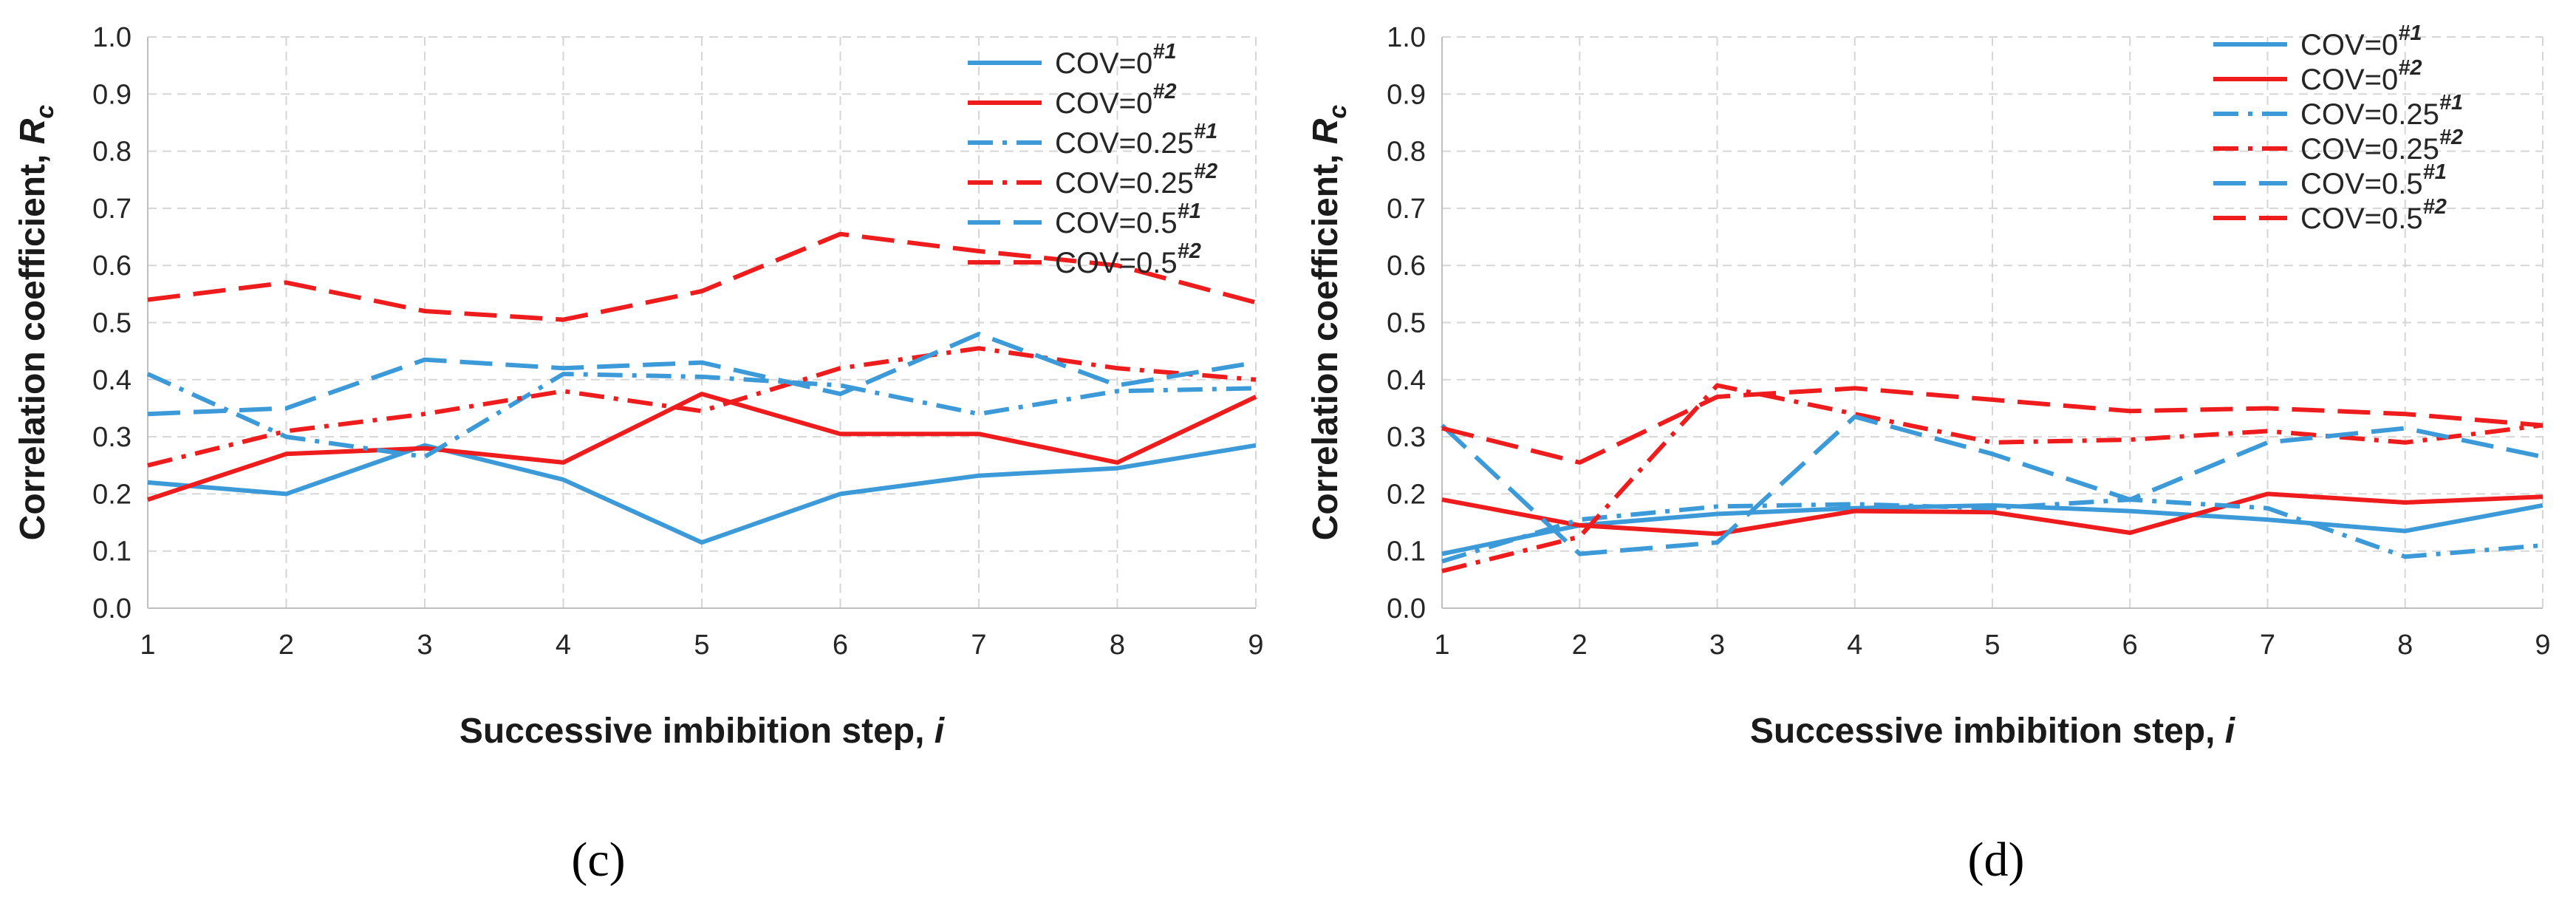  I want to click on panel-d-ytick-label: 0.4, so click(1407, 380).